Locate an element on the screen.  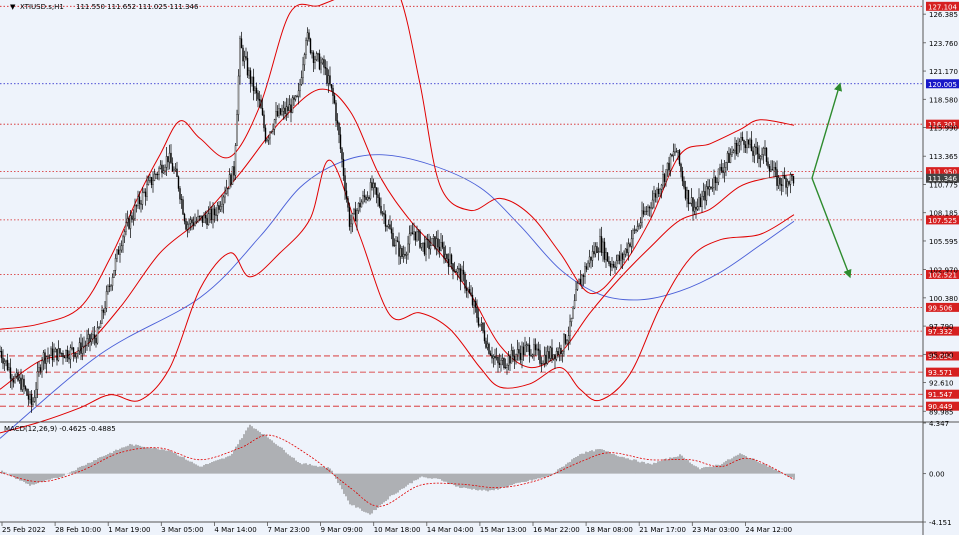
y-tick-label: 92.610 is located at coordinates (941, 384).